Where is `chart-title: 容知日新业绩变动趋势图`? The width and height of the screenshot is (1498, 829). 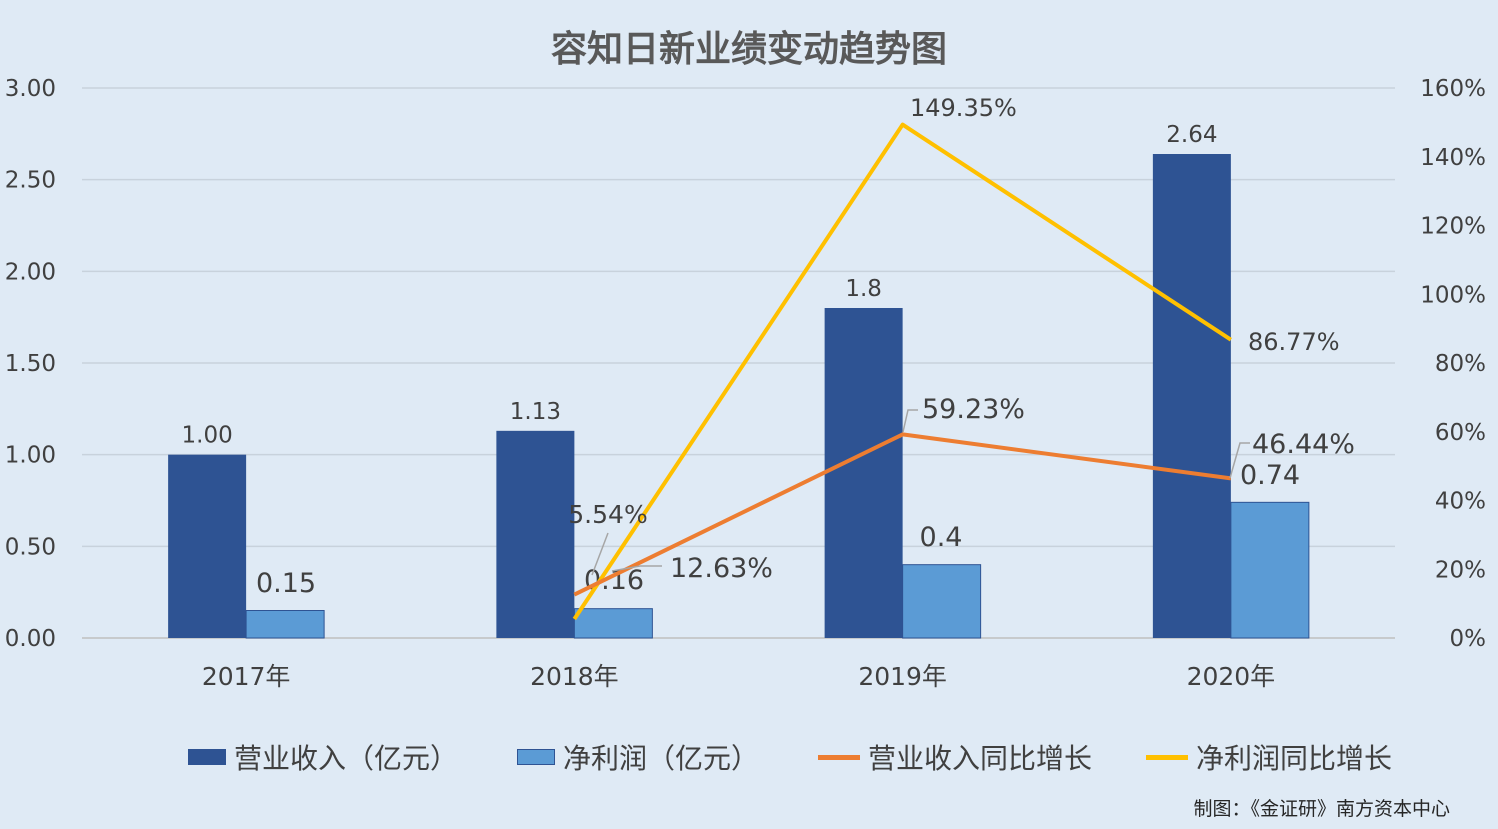
chart-title: 容知日新业绩变动趋势图 is located at coordinates (748, 49).